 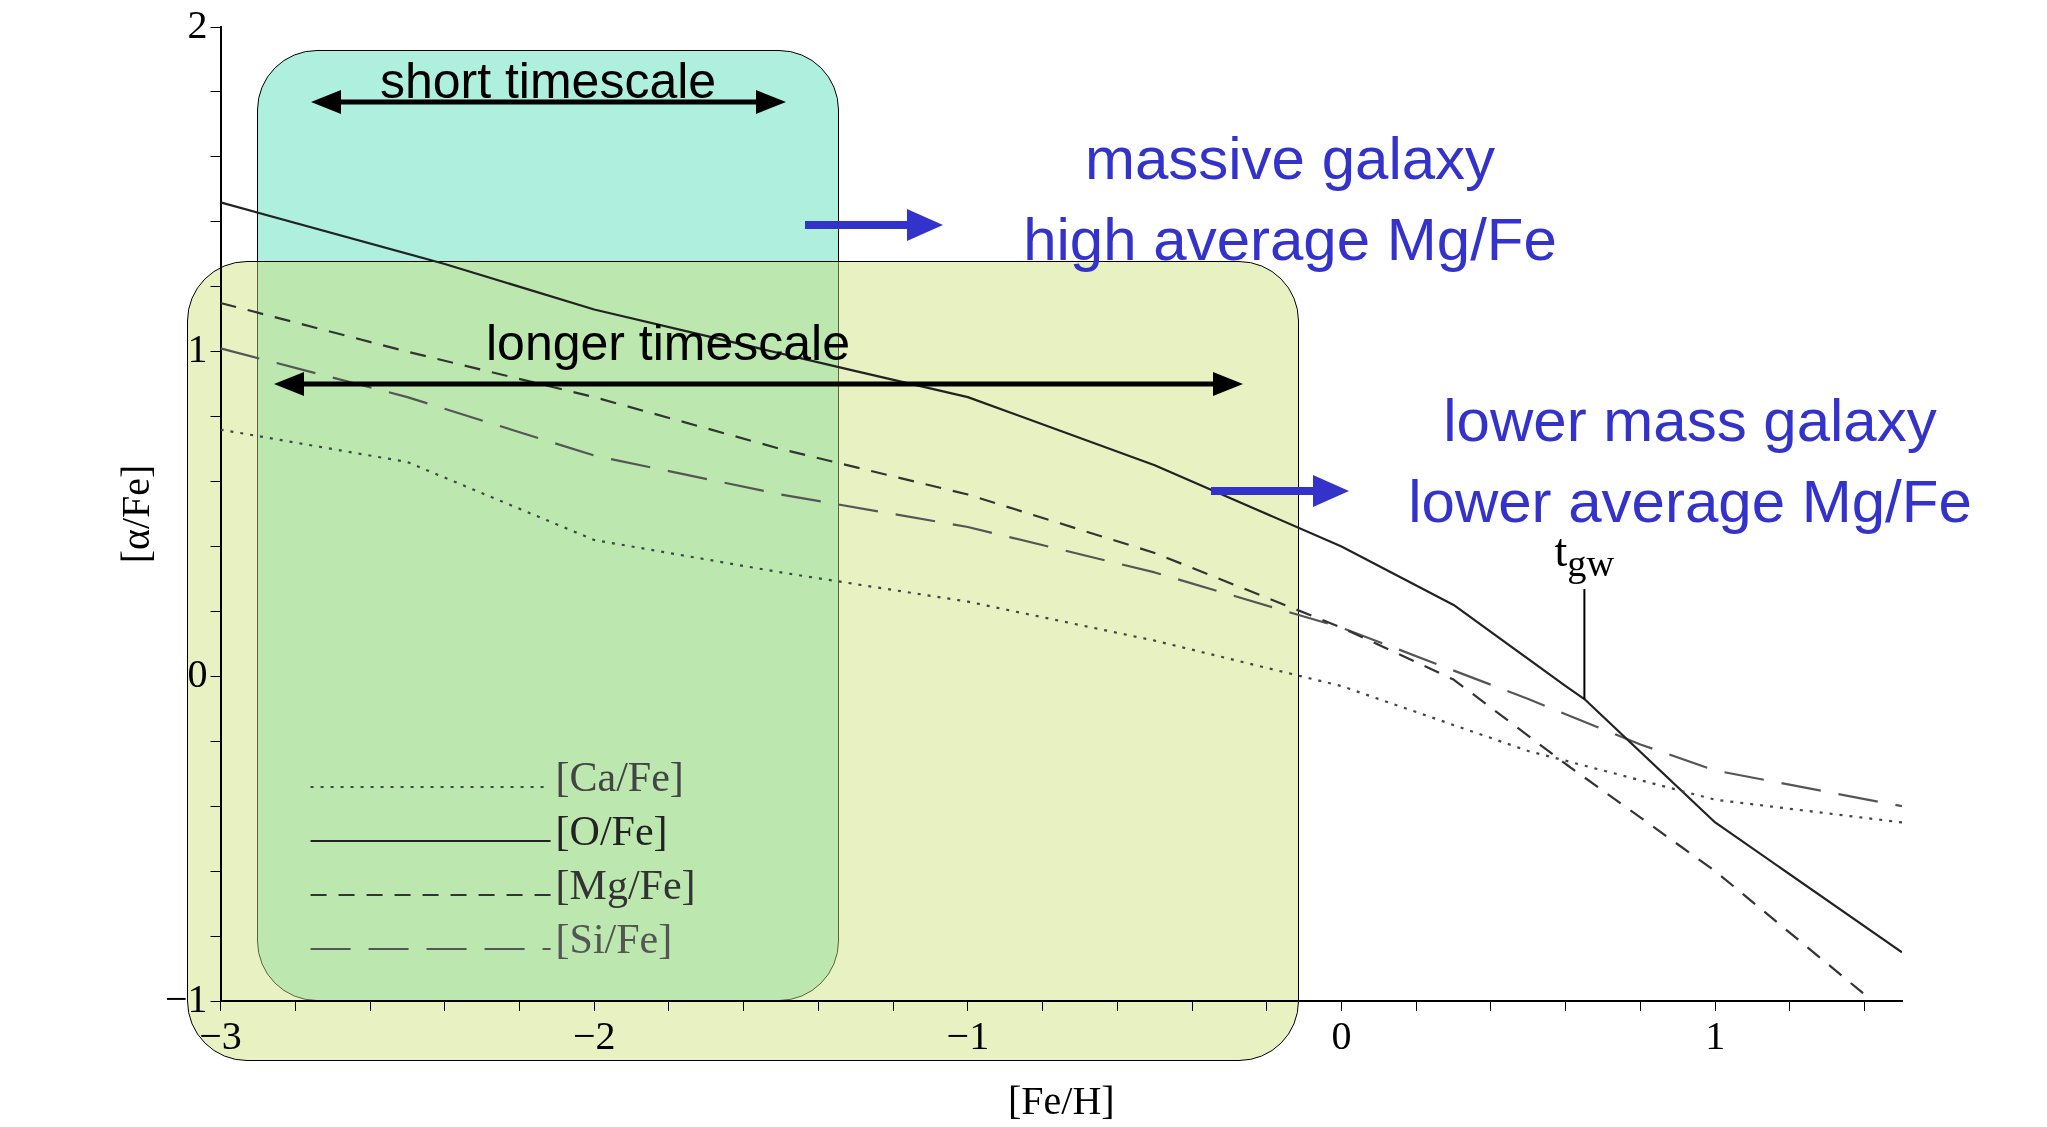 I want to click on text: [Ca/Fe], so click(x=619, y=777).